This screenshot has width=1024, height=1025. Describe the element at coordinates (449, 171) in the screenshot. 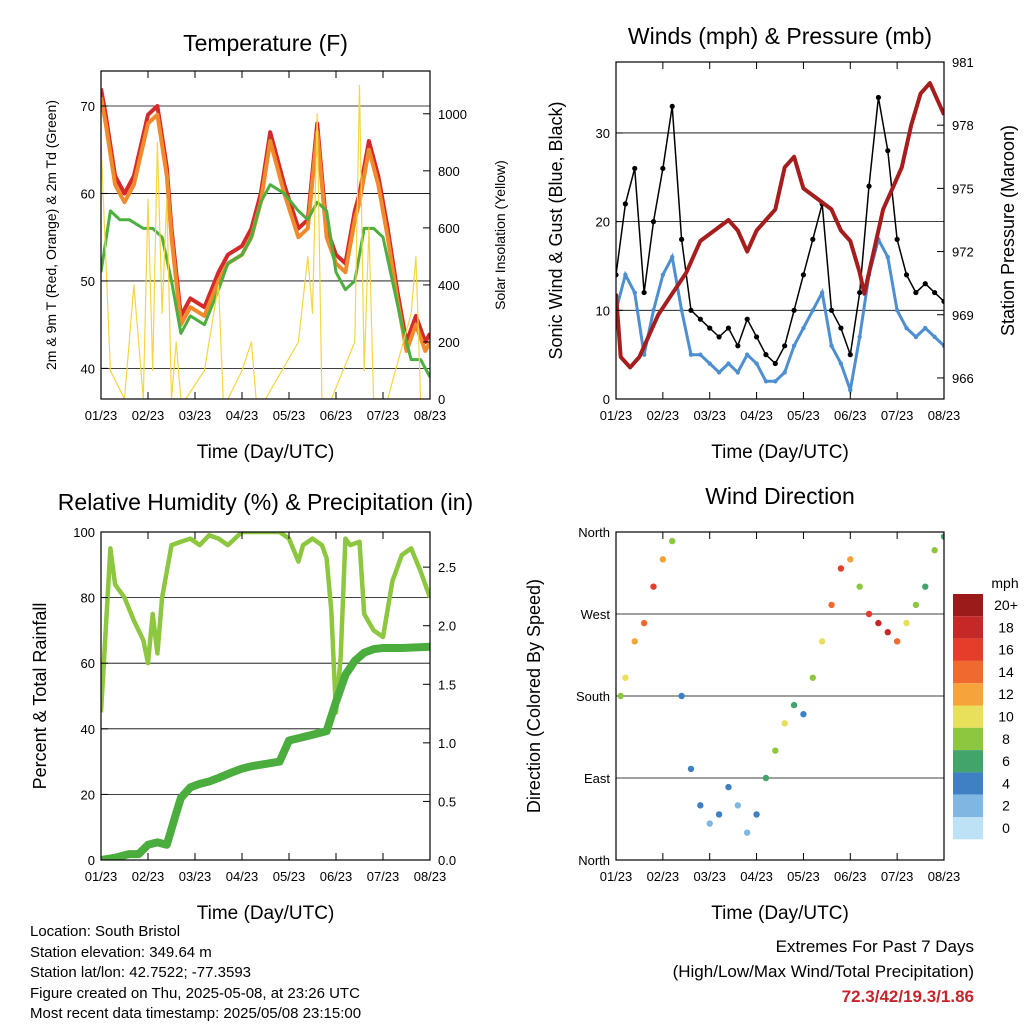

I see `y-right-tick-label: 800` at that location.